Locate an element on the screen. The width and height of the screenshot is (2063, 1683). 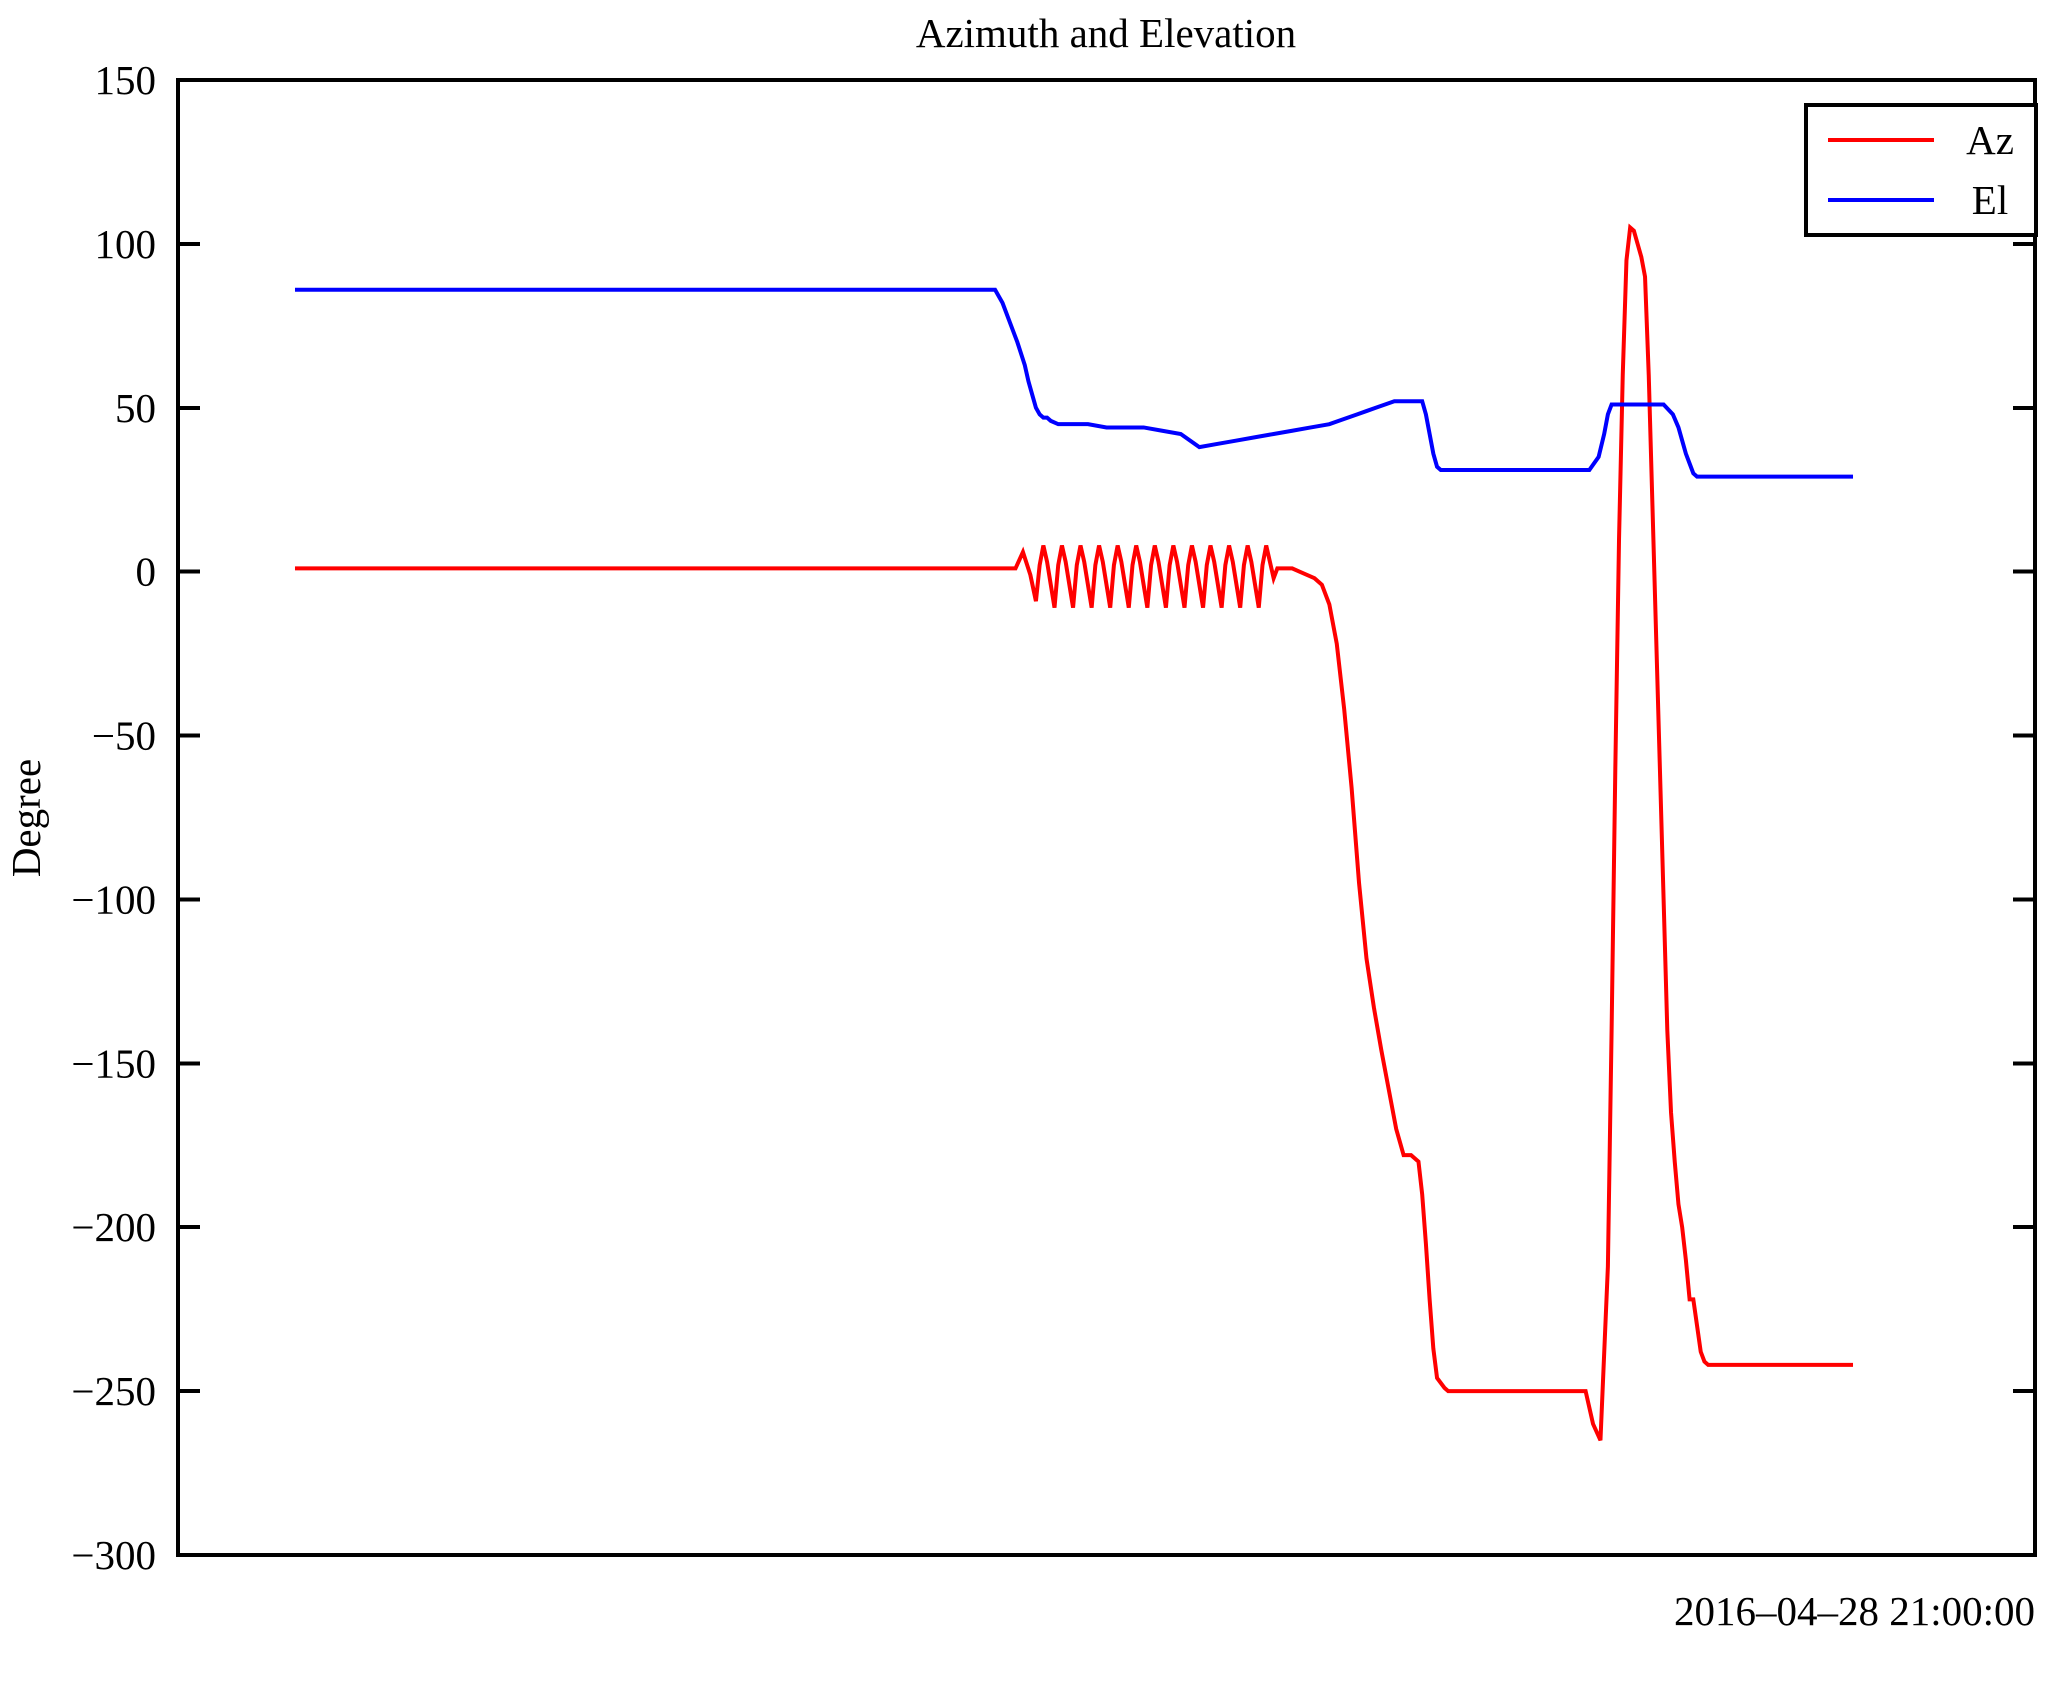
y-tick-label: −50 is located at coordinates (124, 736).